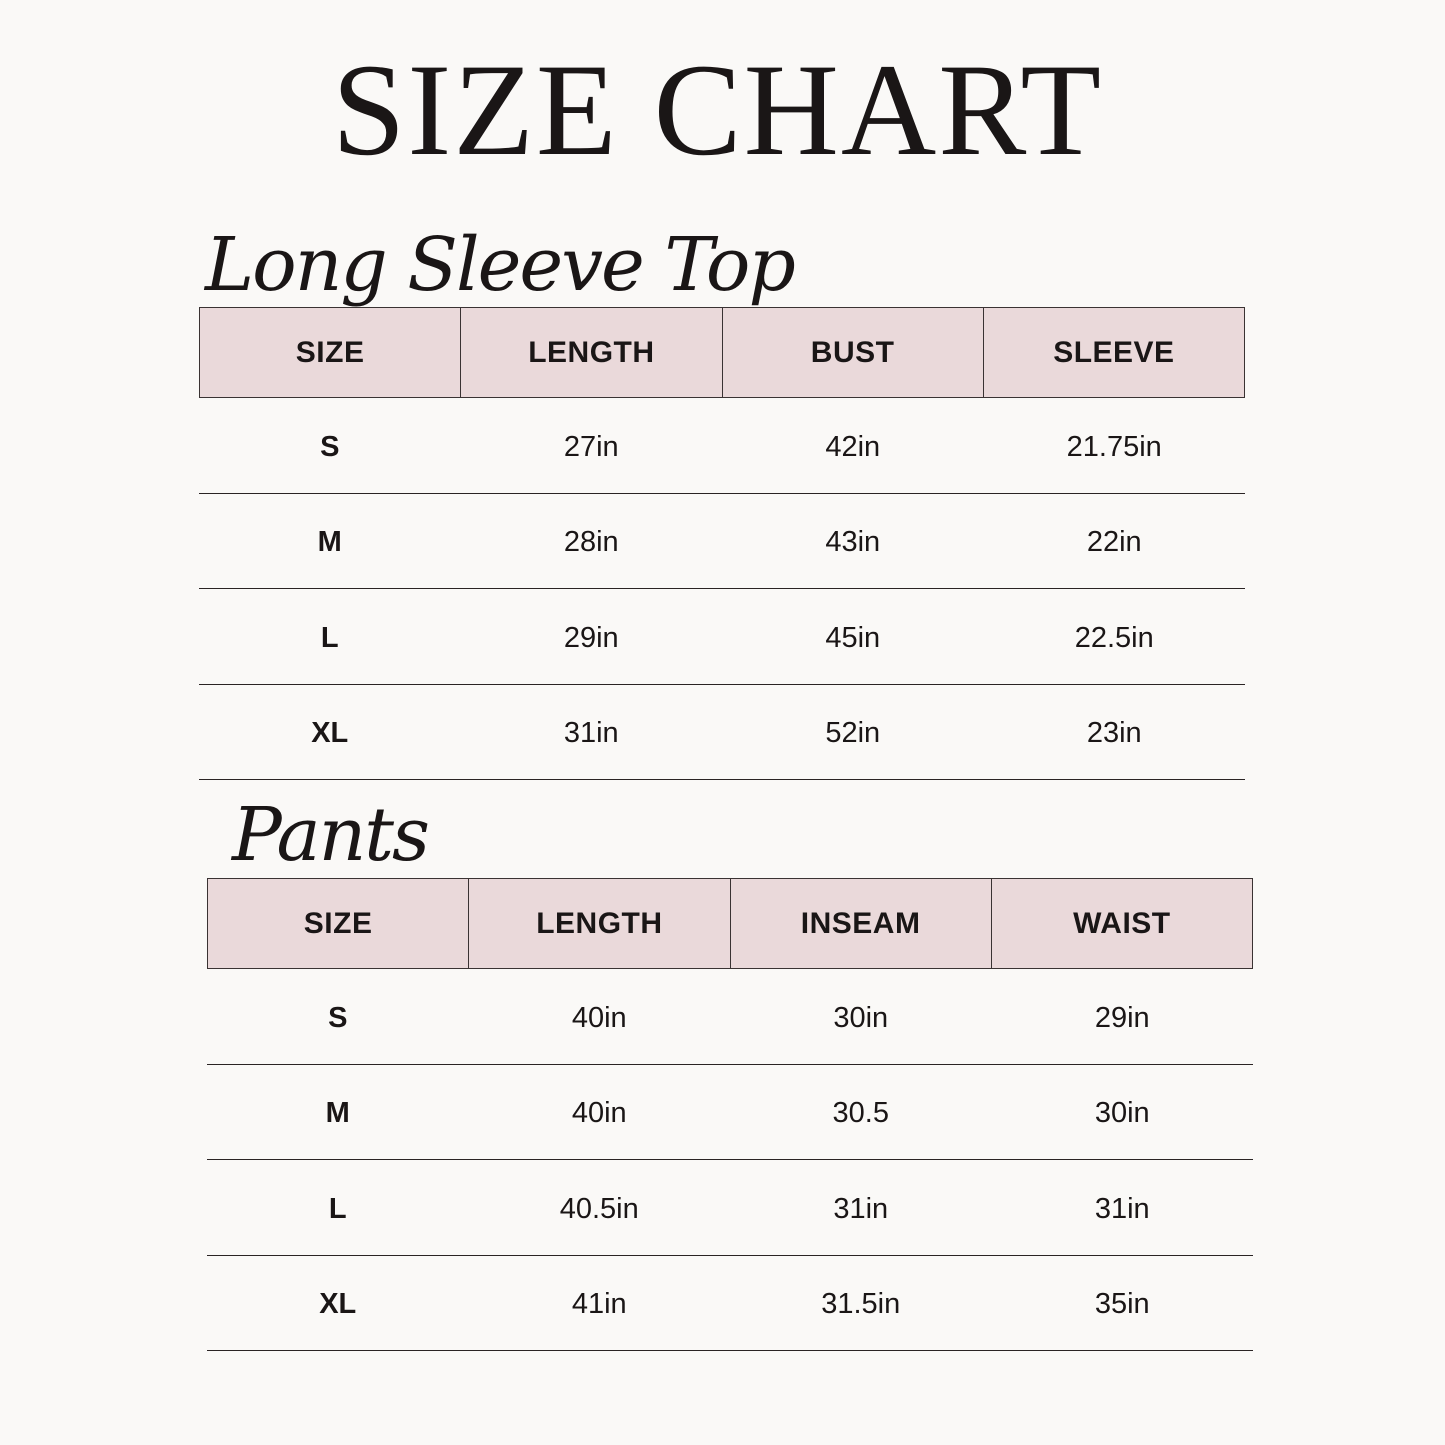 This screenshot has height=1445, width=1445. What do you see at coordinates (1114, 542) in the screenshot?
I see `measurement-cell: 22in` at bounding box center [1114, 542].